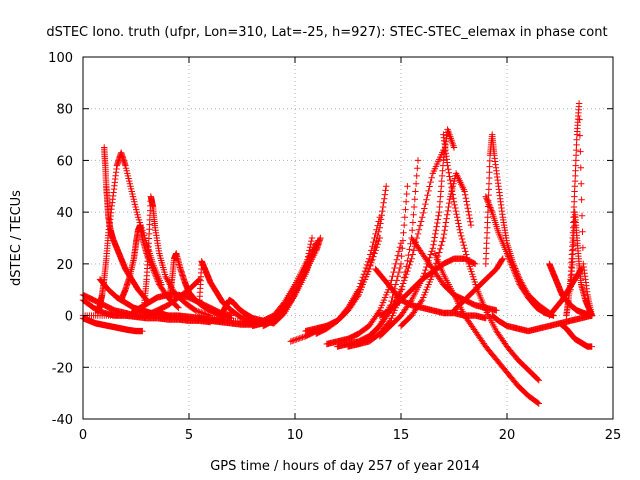 The image size is (640, 480). Describe the element at coordinates (83, 435) in the screenshot. I see `x-tick-label: 0` at that location.